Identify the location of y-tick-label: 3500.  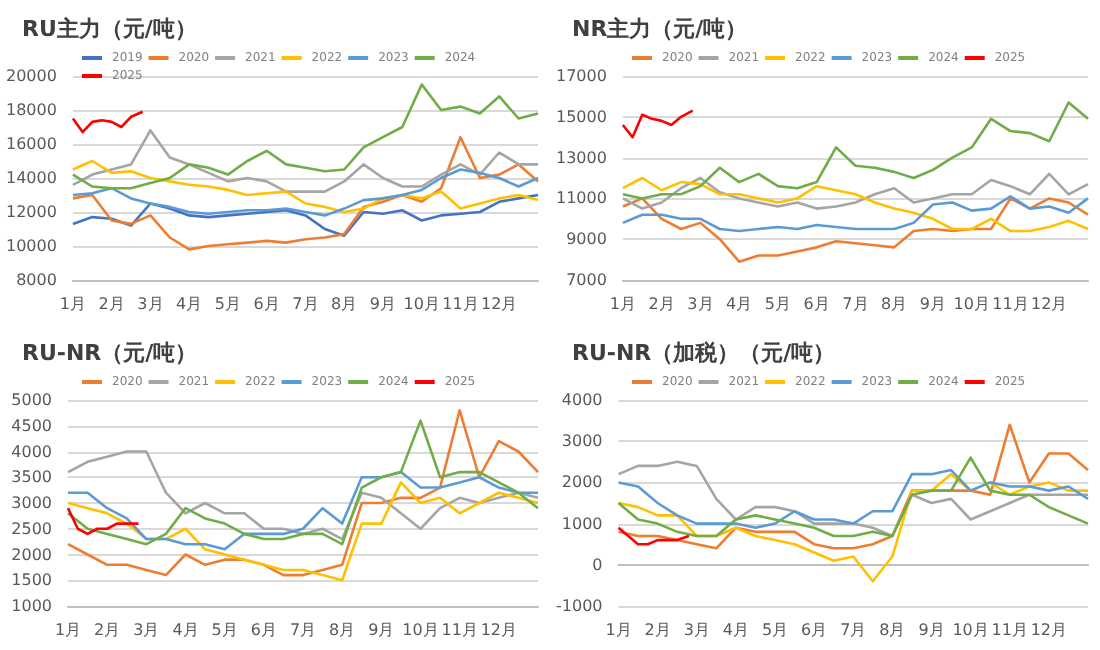
(31, 477).